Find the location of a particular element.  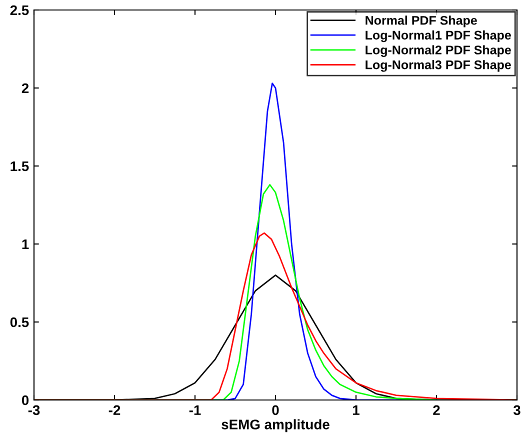

x-tick-label: -3 is located at coordinates (34, 410).